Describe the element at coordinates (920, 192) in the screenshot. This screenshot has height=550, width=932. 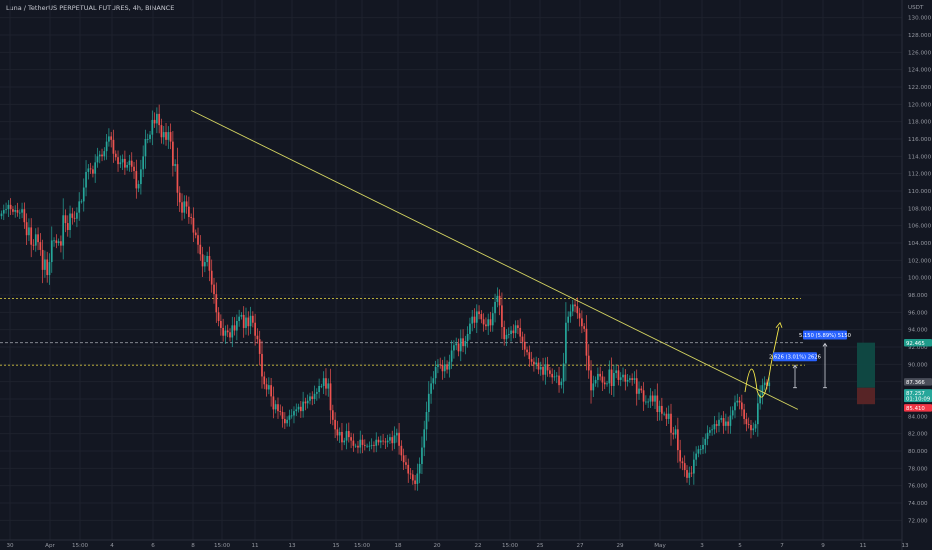
I see `price-tick-label: 110.000` at that location.